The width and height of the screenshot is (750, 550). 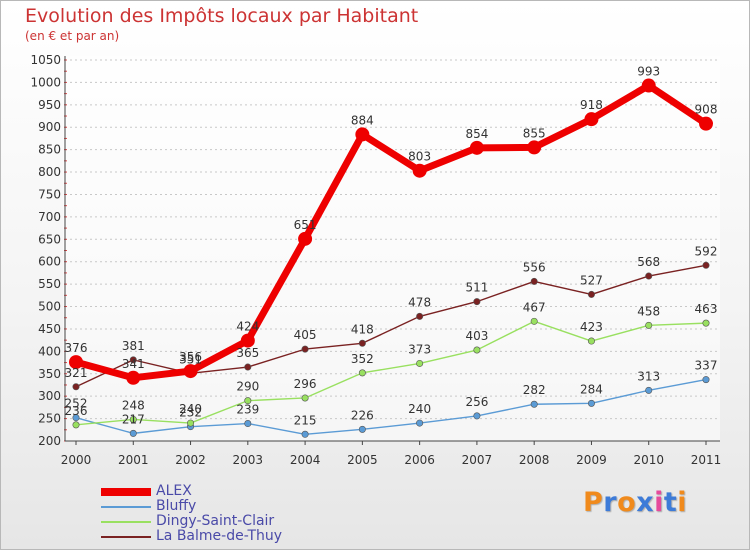 I want to click on proxiti-logo: Proxiti, so click(x=635, y=502).